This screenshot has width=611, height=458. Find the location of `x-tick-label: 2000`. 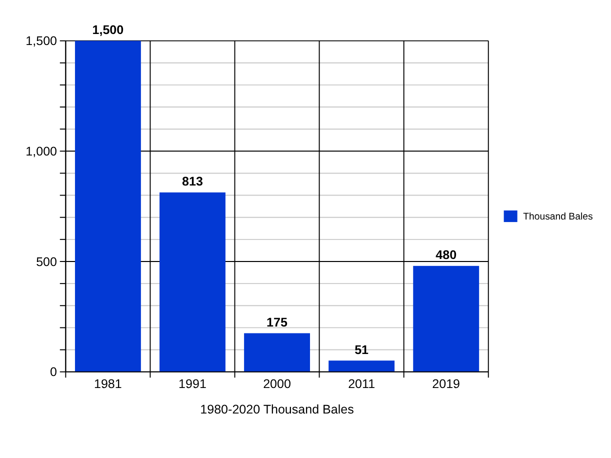

x-tick-label: 2000 is located at coordinates (277, 384).